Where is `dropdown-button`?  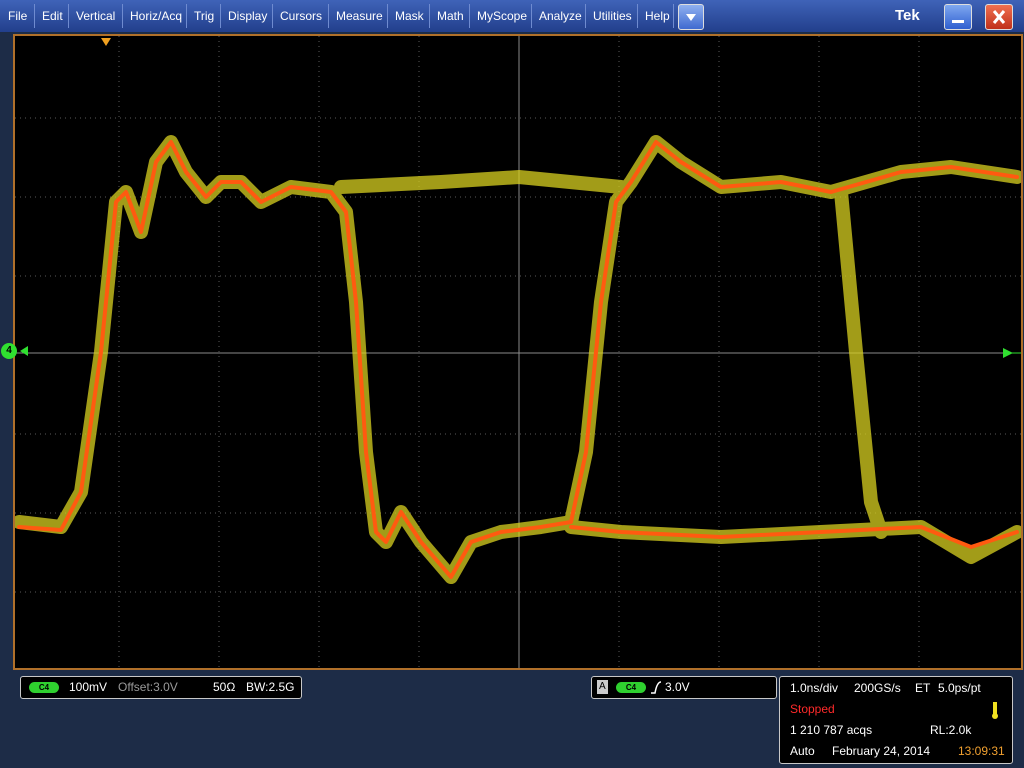
dropdown-button is located at coordinates (691, 17).